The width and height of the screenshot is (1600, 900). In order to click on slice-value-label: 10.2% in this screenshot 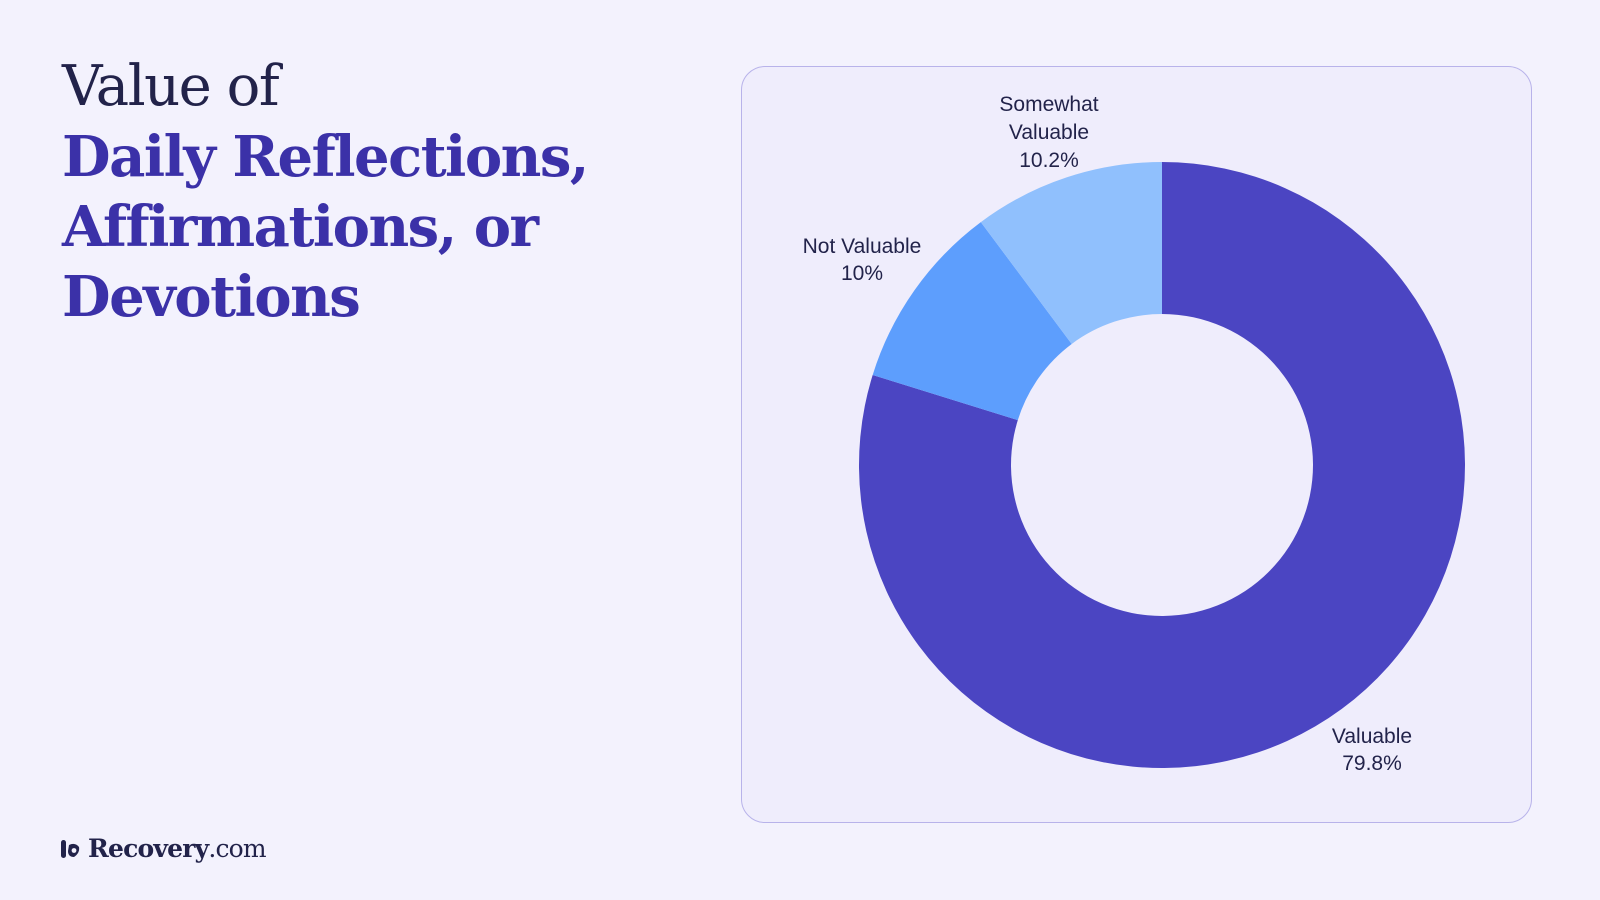, I will do `click(1049, 160)`.